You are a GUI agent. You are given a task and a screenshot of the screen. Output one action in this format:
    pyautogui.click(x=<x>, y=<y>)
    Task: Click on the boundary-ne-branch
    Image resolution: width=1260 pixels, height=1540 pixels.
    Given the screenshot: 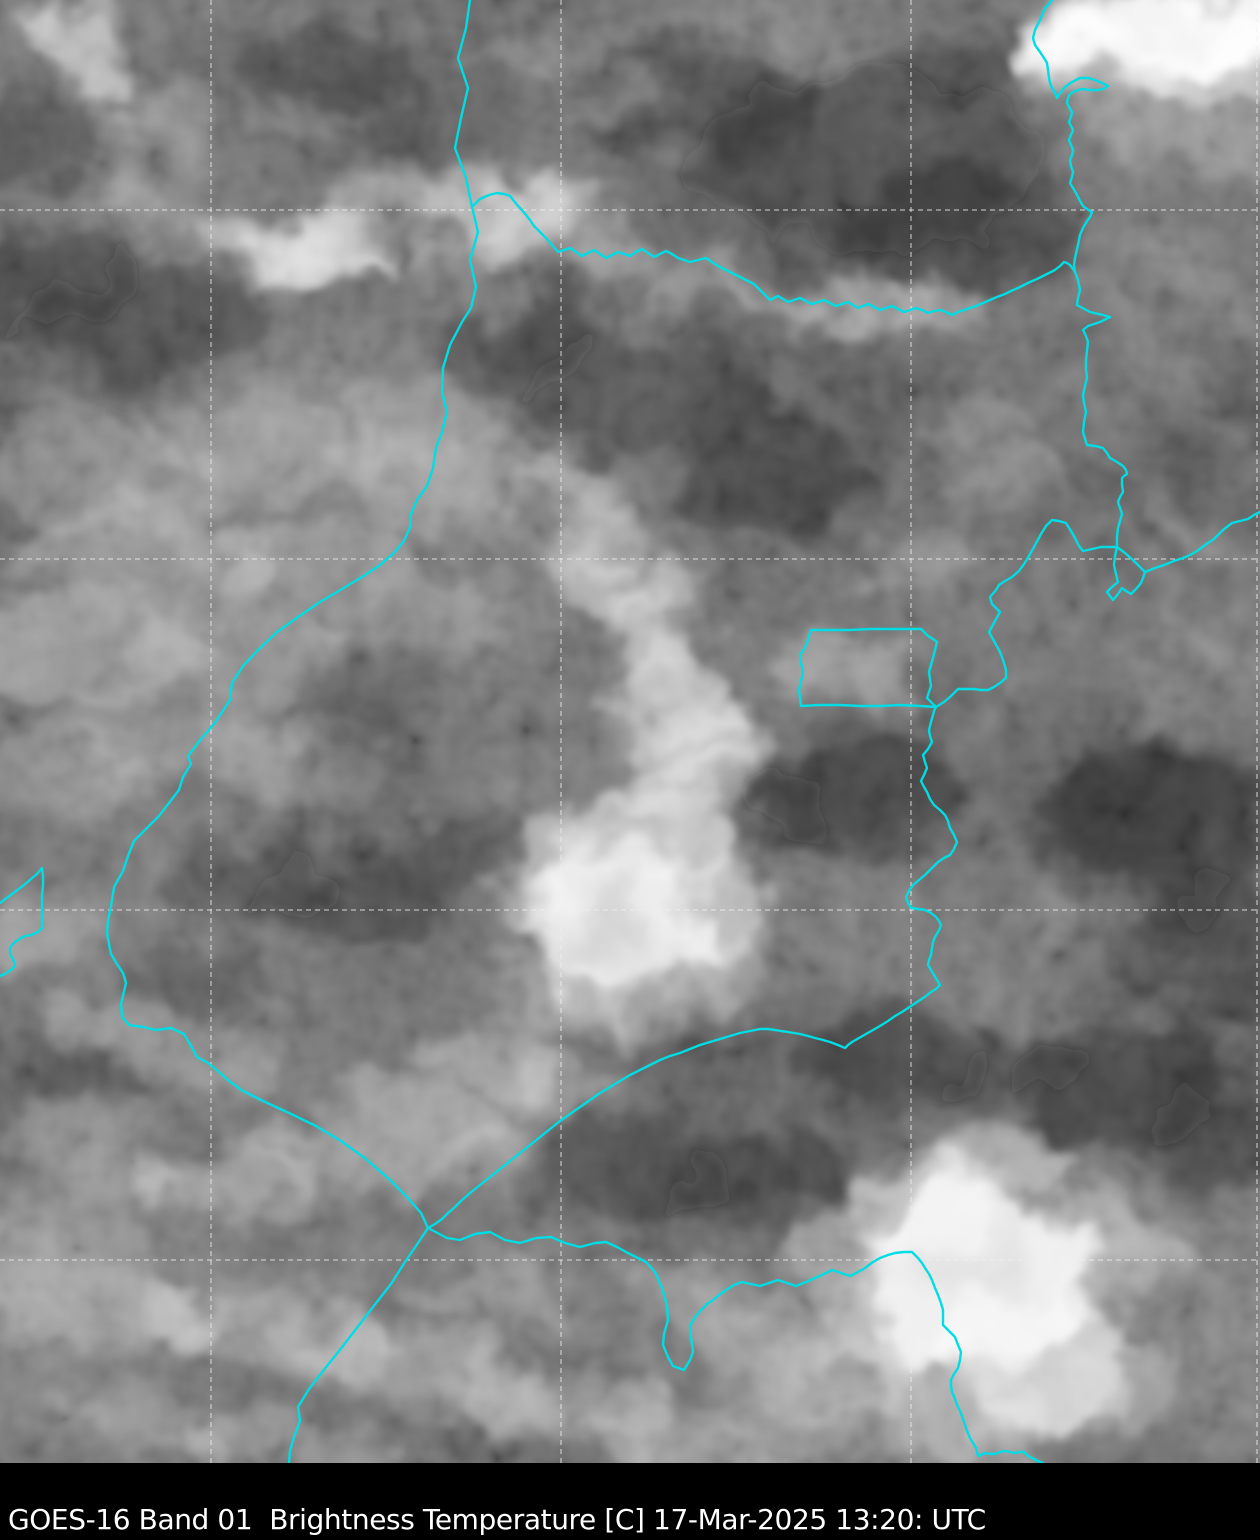 What is the action you would take?
    pyautogui.click(x=773, y=254)
    